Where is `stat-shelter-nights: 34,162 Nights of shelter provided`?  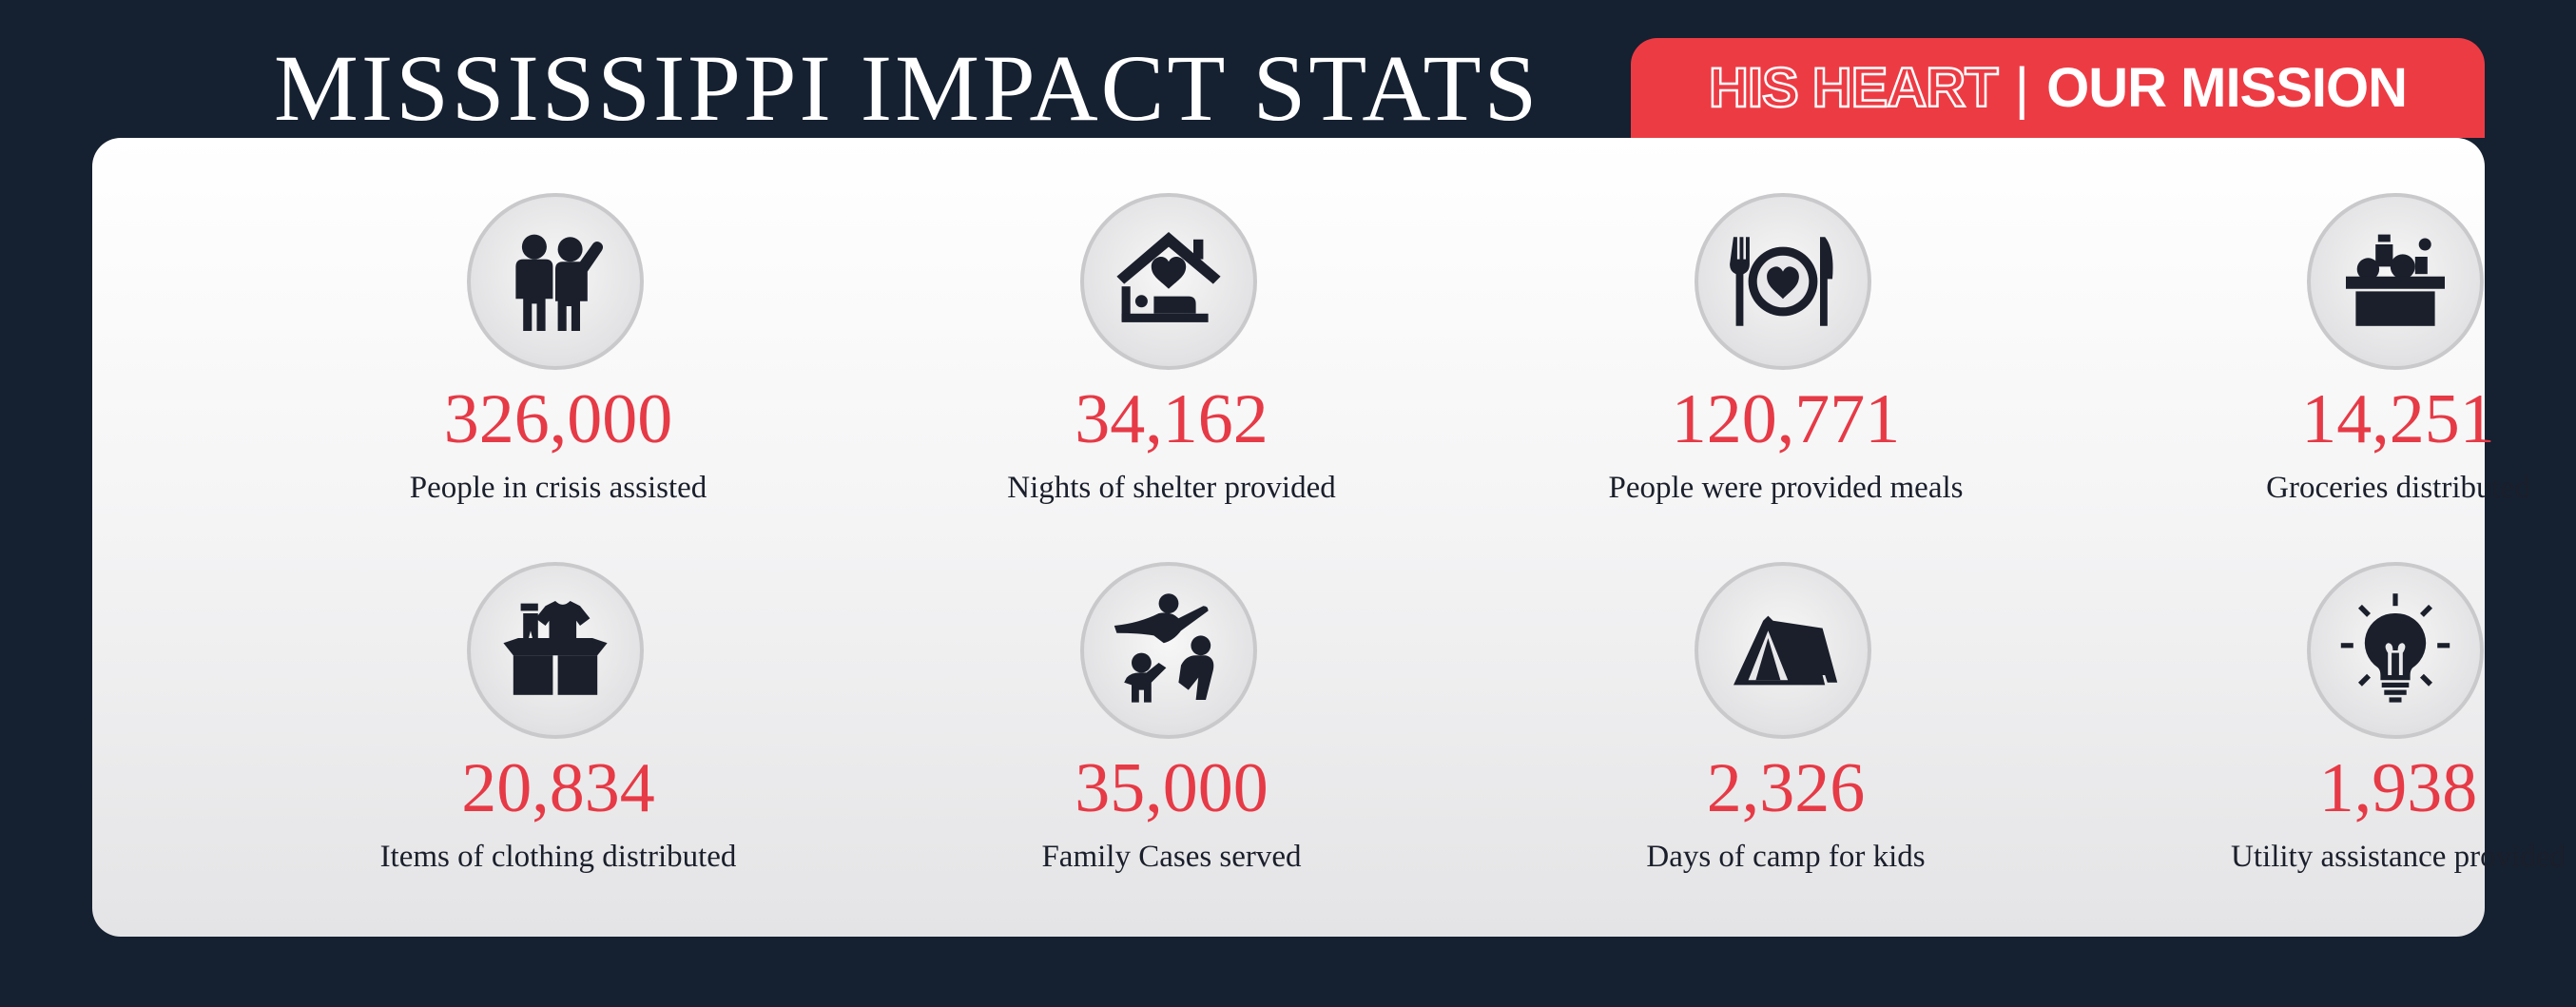
stat-shelter-nights: 34,162 Nights of shelter provided is located at coordinates (1171, 364).